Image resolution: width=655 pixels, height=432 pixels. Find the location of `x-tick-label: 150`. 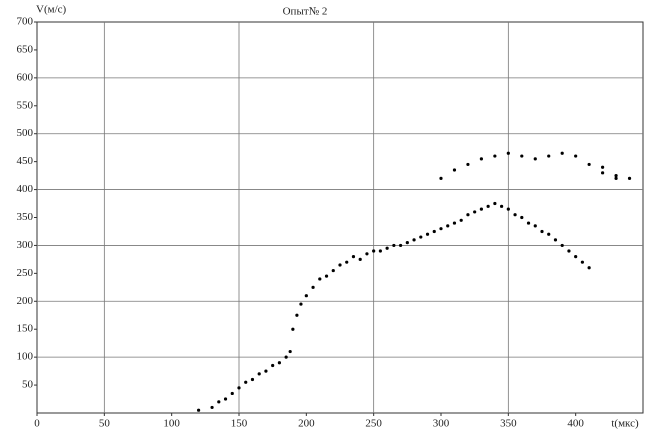

x-tick-label: 150 is located at coordinates (239, 424).